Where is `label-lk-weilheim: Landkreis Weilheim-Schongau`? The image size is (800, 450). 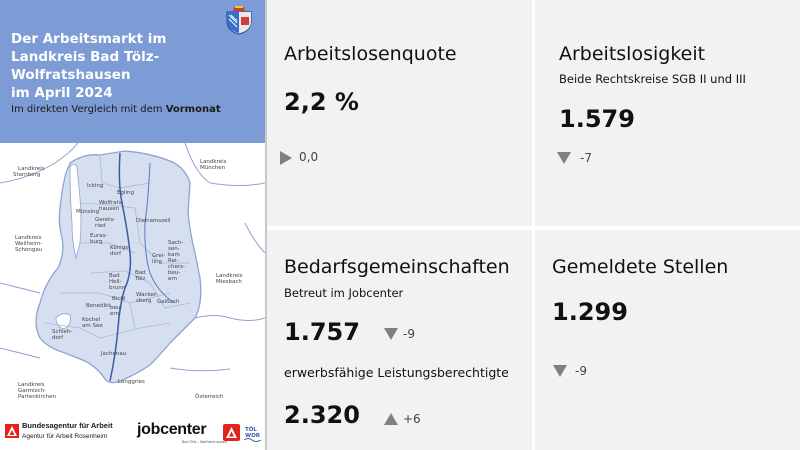
label-lk-weilheim: Landkreis Weilheim-Schongau is located at coordinates (28, 244).